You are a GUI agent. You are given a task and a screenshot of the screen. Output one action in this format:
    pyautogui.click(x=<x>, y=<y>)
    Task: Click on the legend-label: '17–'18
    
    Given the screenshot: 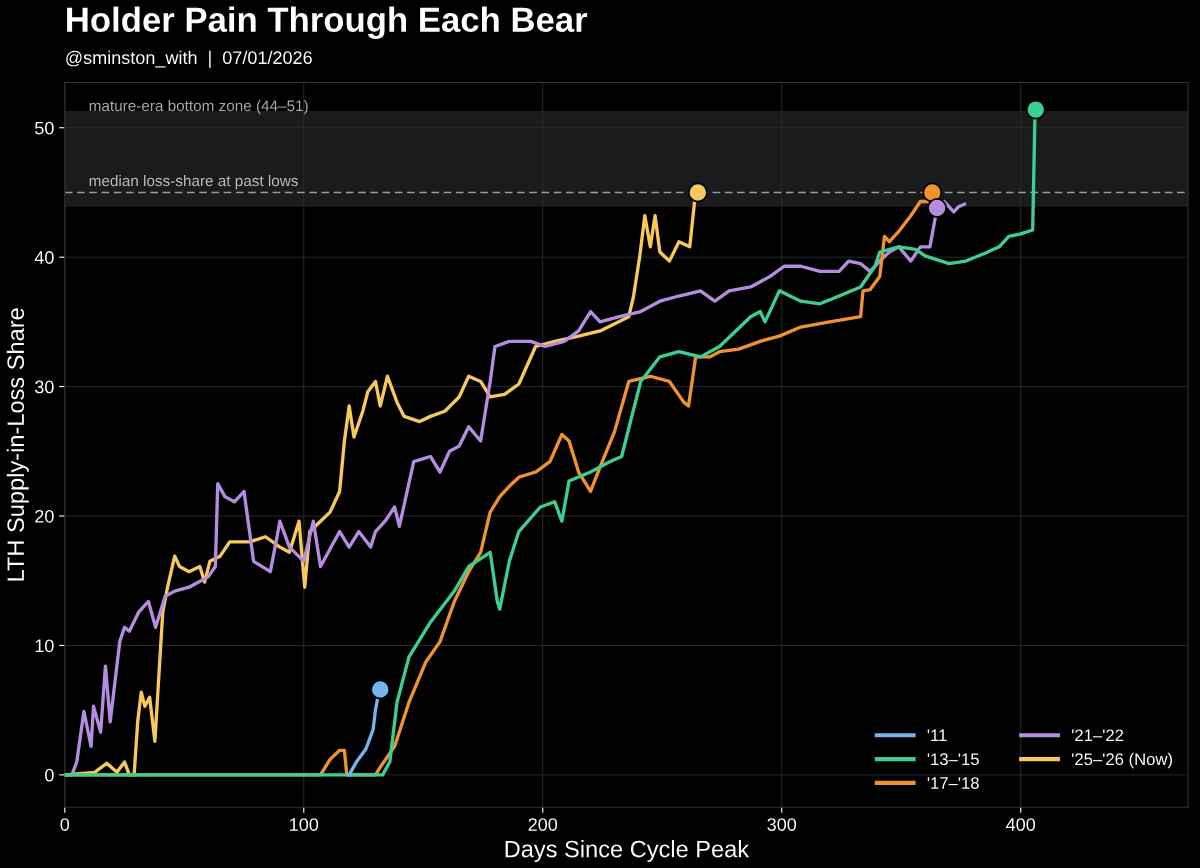 What is the action you would take?
    pyautogui.click(x=953, y=783)
    